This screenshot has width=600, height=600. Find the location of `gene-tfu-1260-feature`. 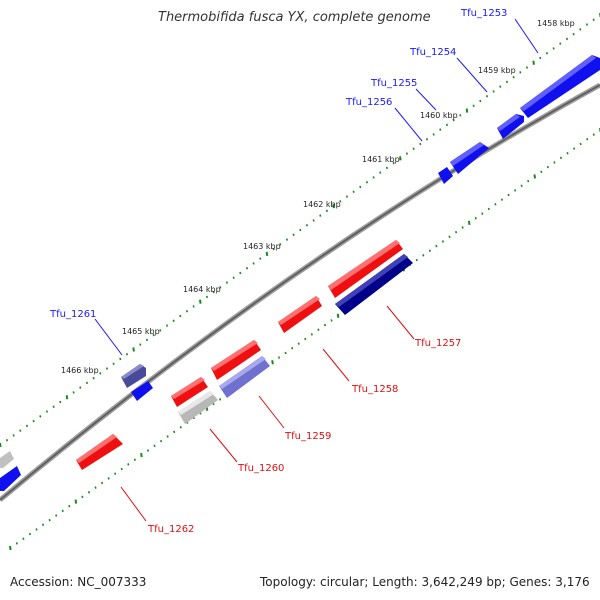

gene-tfu-1260-feature is located at coordinates (198, 407).